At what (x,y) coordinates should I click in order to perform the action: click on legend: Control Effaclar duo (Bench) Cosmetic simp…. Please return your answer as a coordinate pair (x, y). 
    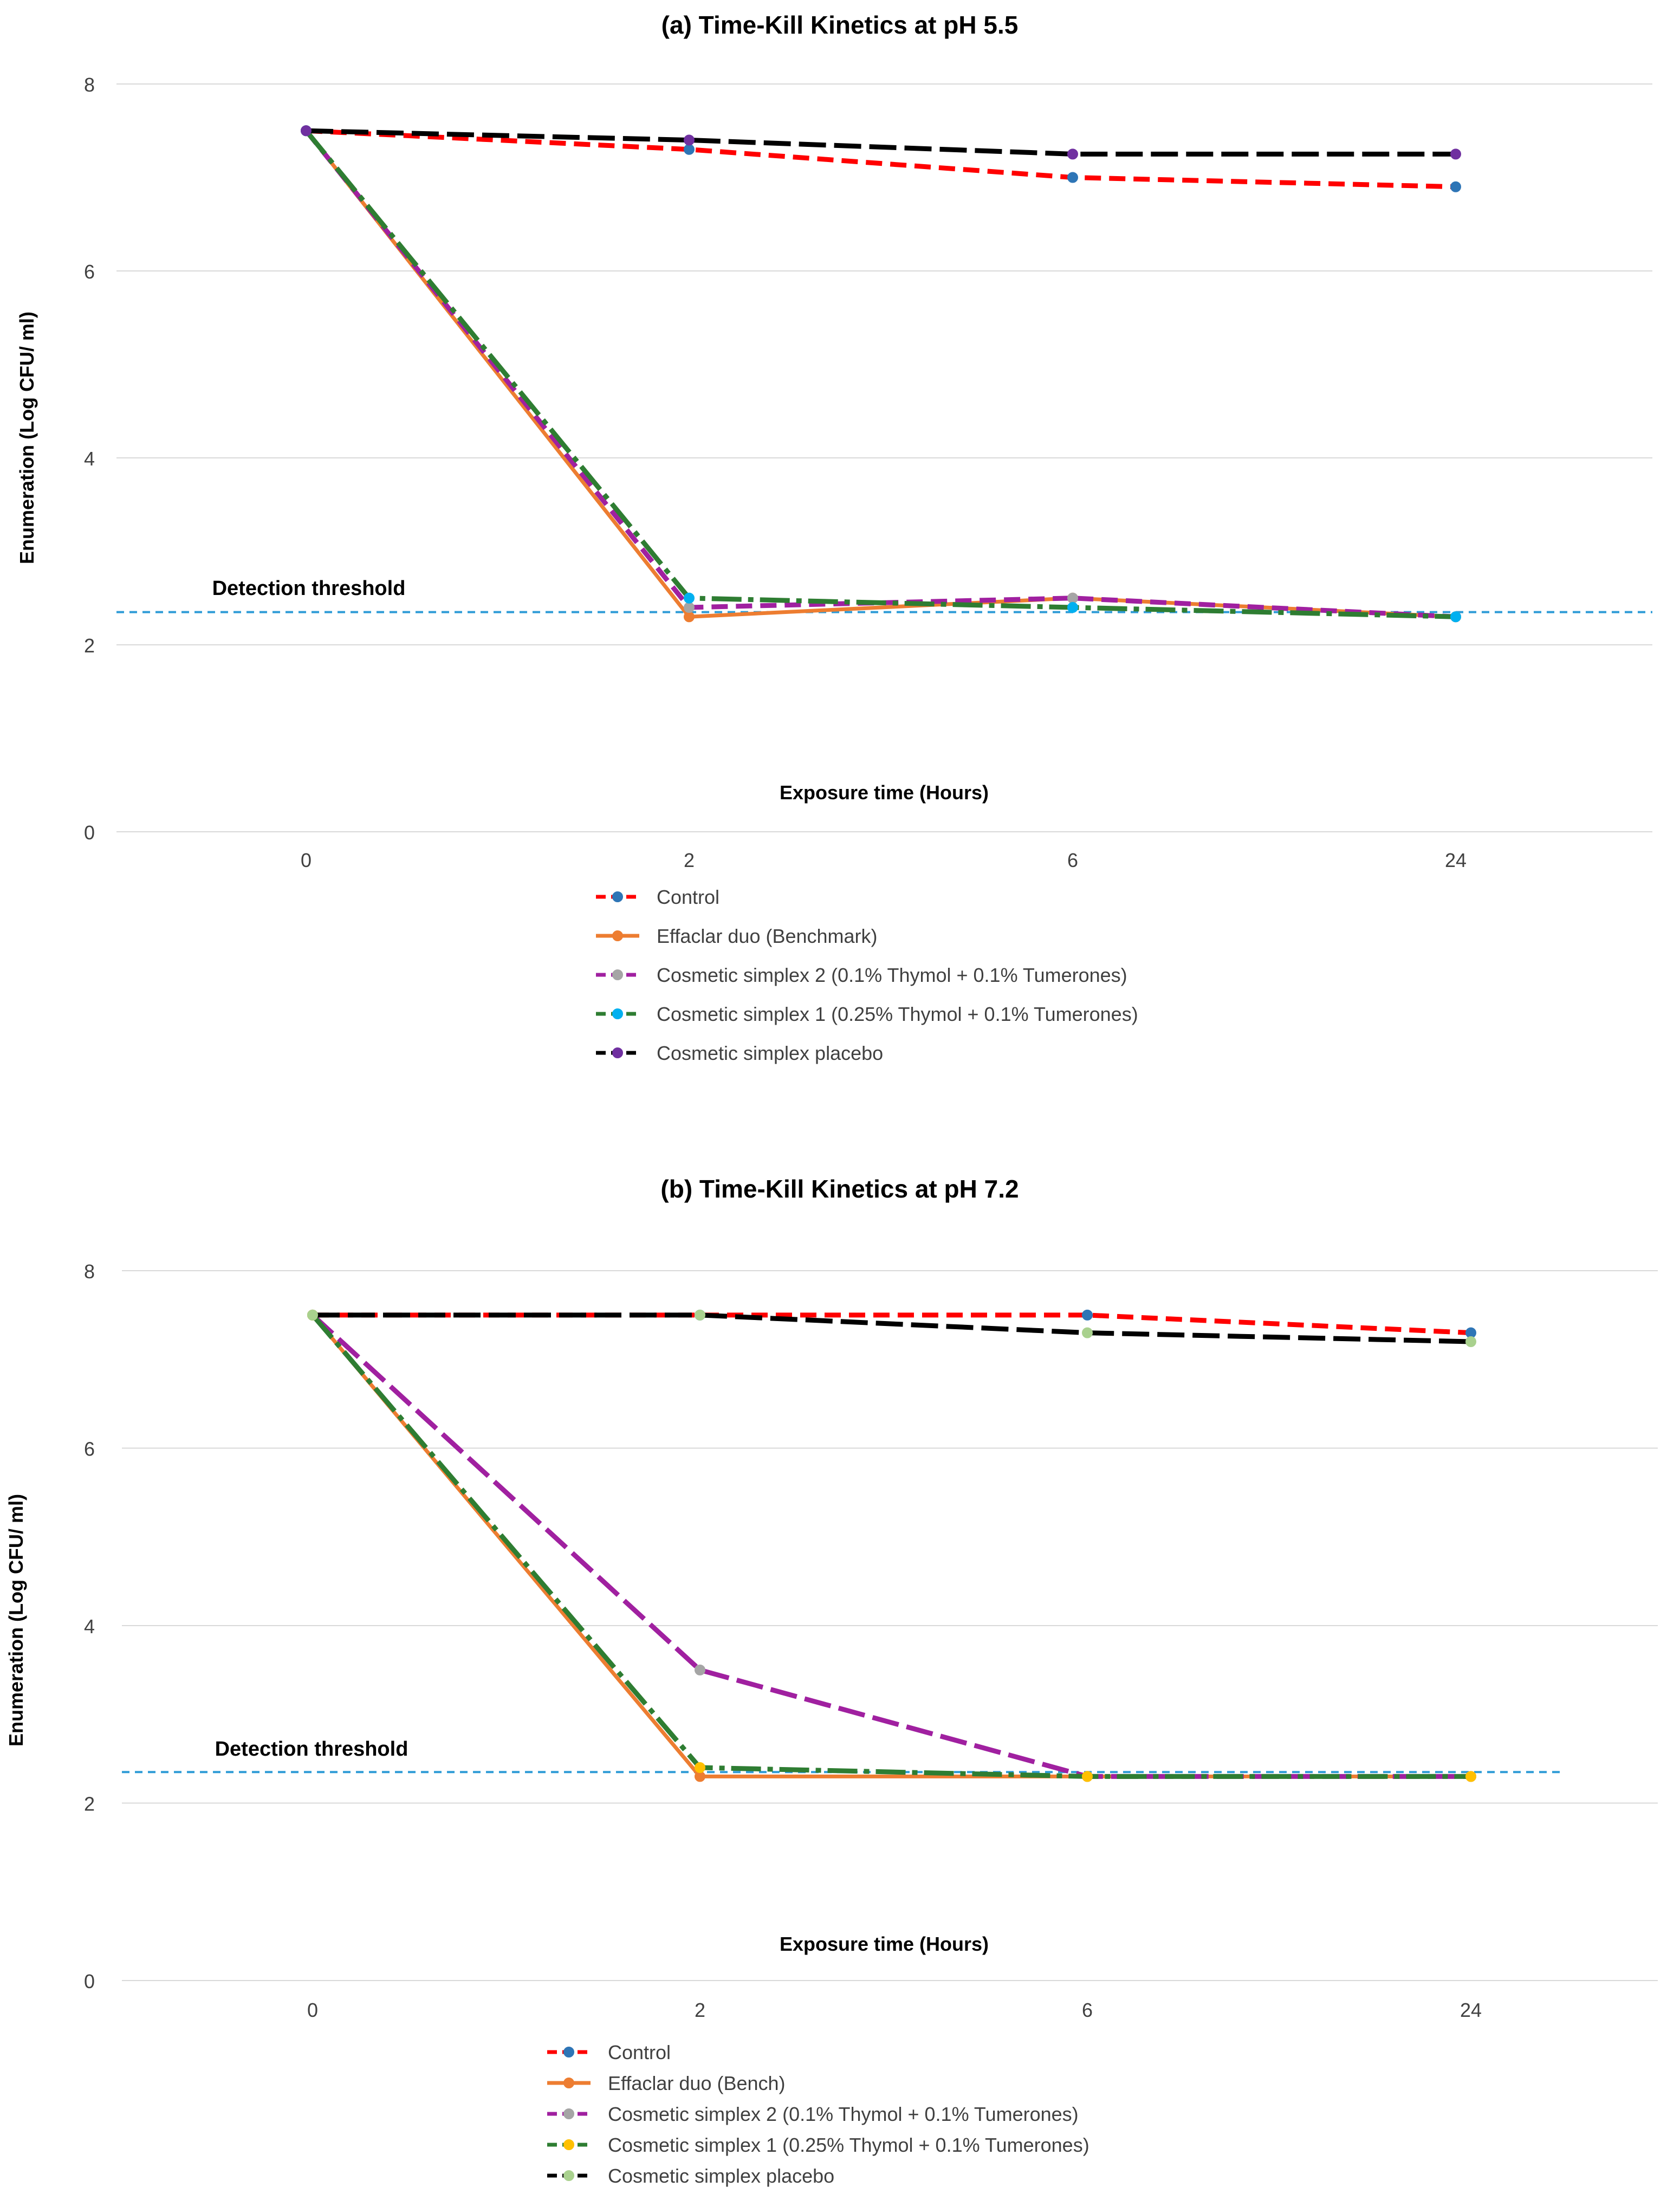
    Looking at the image, I should click on (818, 2114).